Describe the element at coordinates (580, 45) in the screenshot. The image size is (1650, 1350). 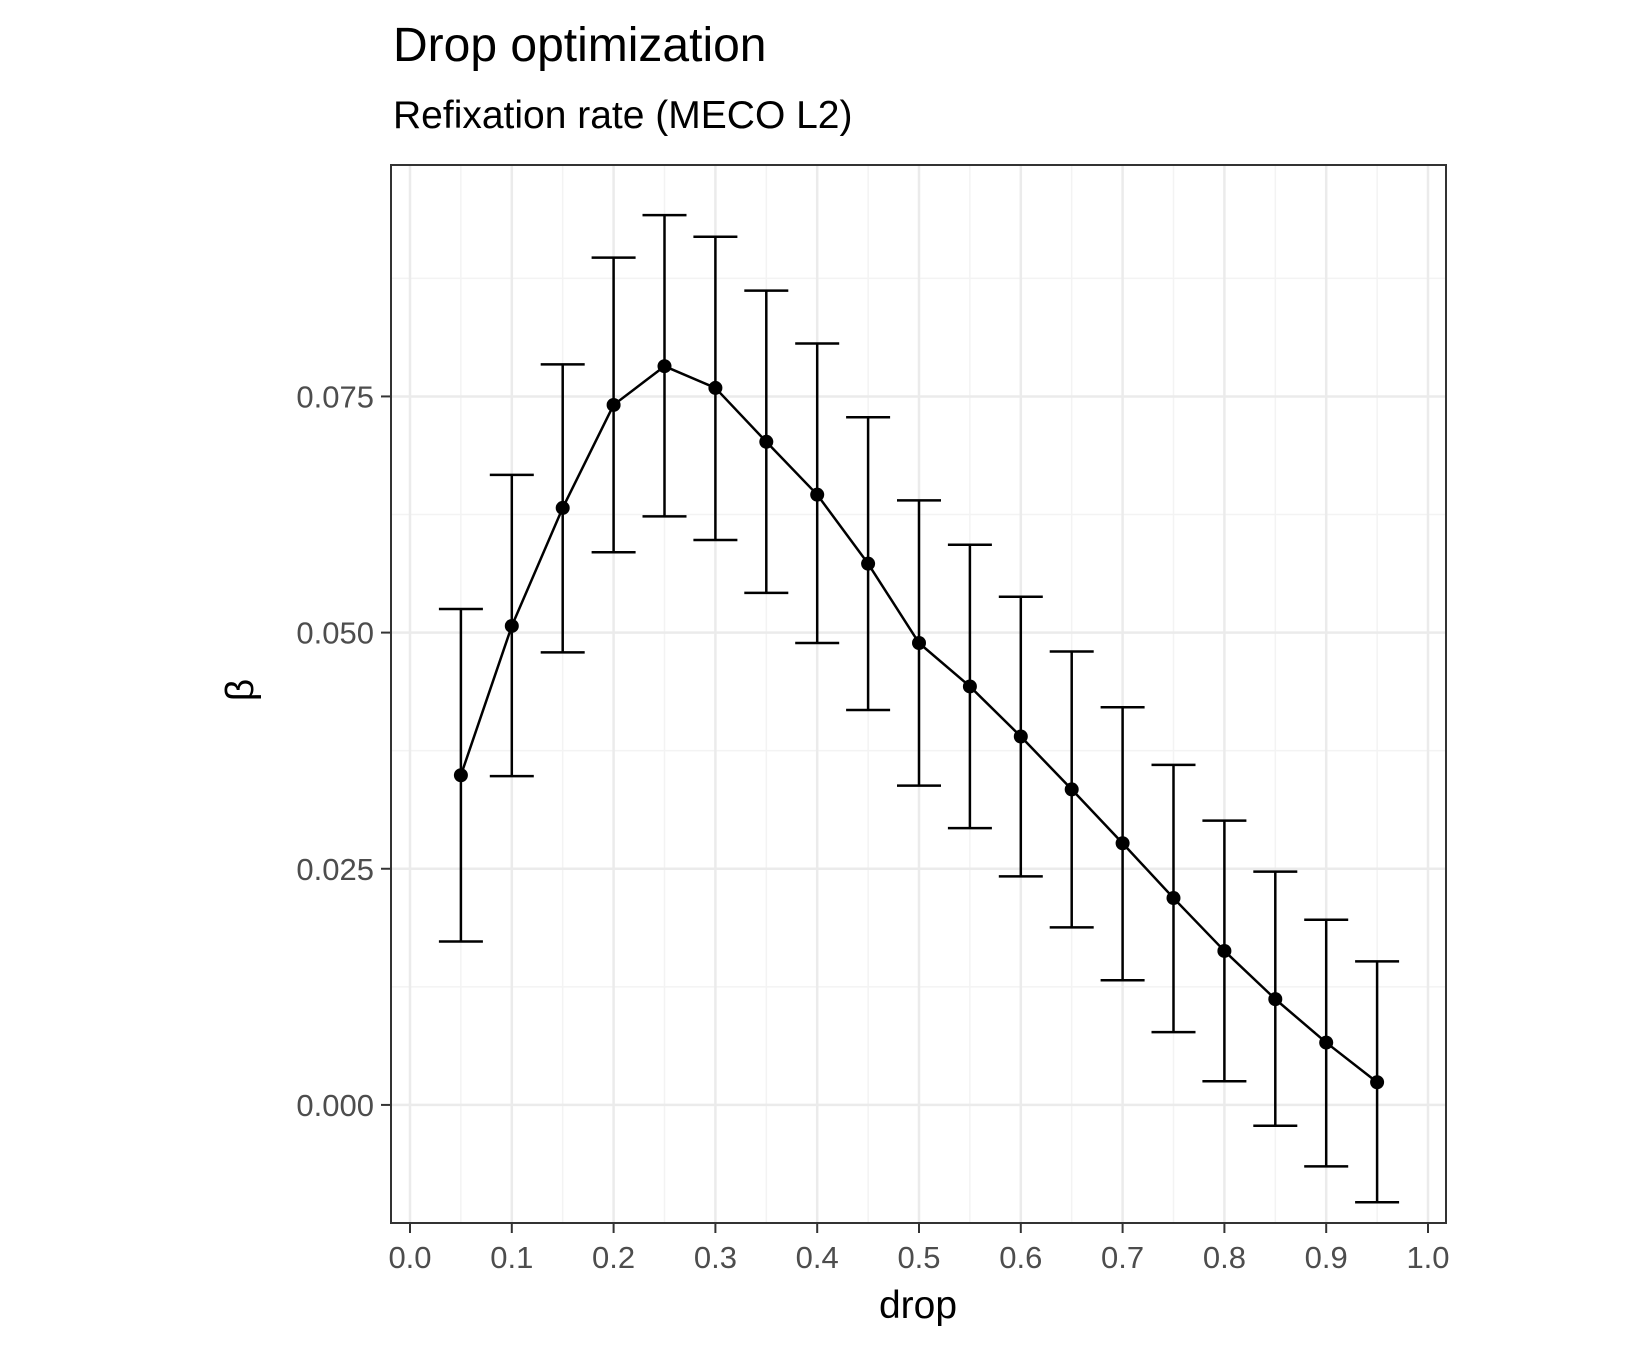
I see `chart-title: Drop optimization` at that location.